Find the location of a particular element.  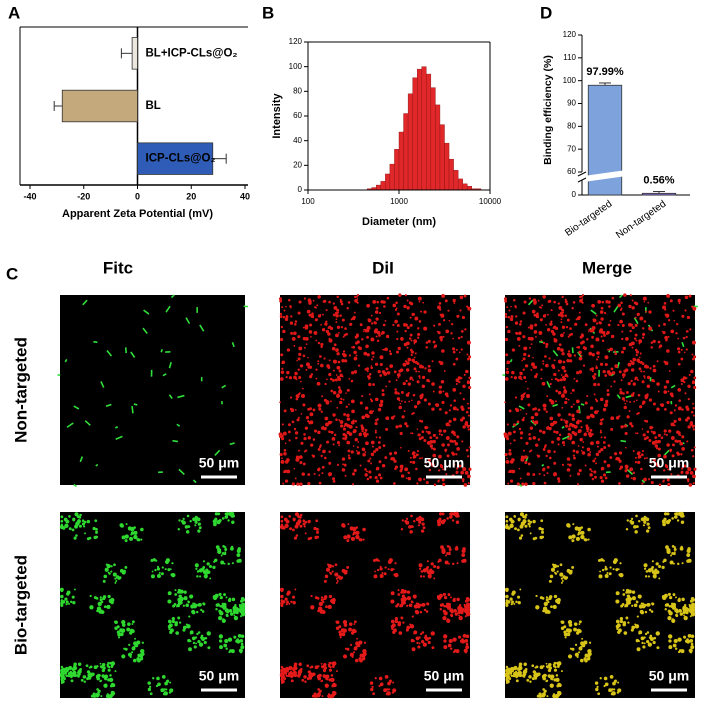

micrograph-signal is located at coordinates (153, 391).